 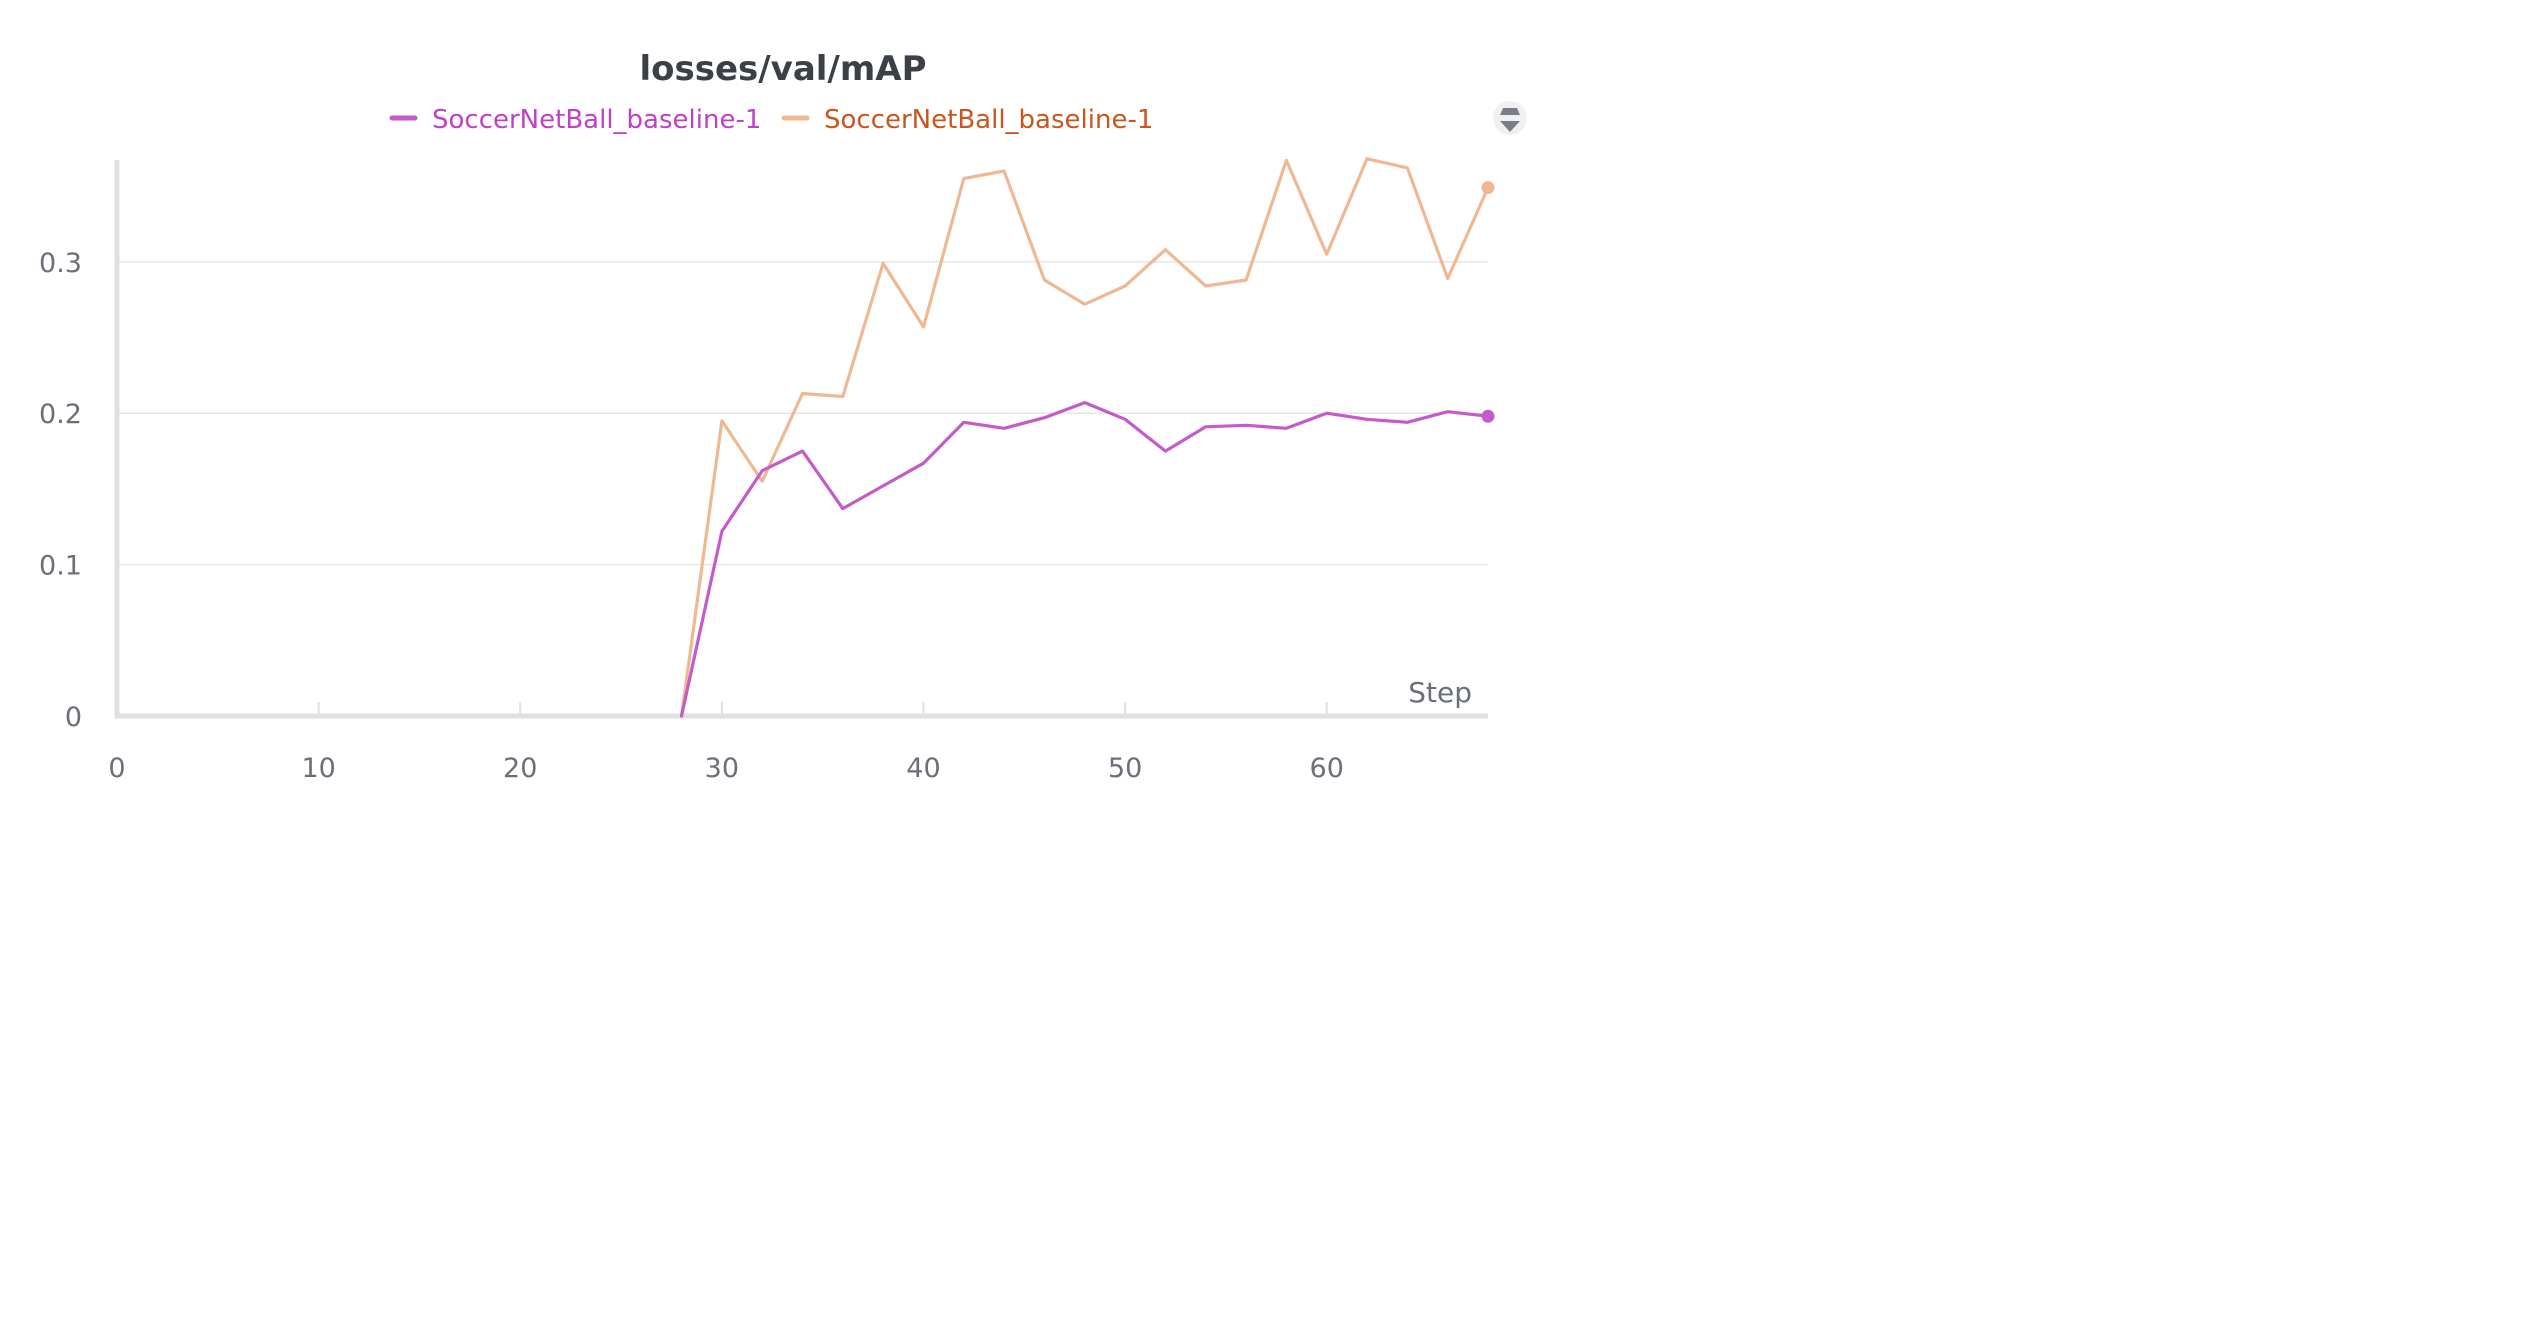 I want to click on legend-item-0: SoccerNetBall_baseline-1, so click(x=575, y=120).